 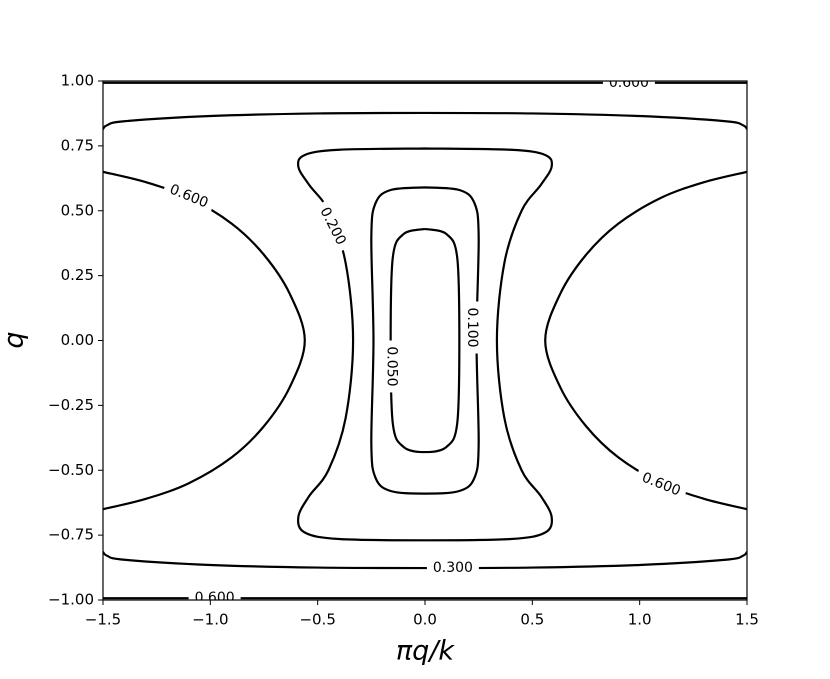 What do you see at coordinates (71, 405) in the screenshot?
I see `y-tick-label: −0.25` at bounding box center [71, 405].